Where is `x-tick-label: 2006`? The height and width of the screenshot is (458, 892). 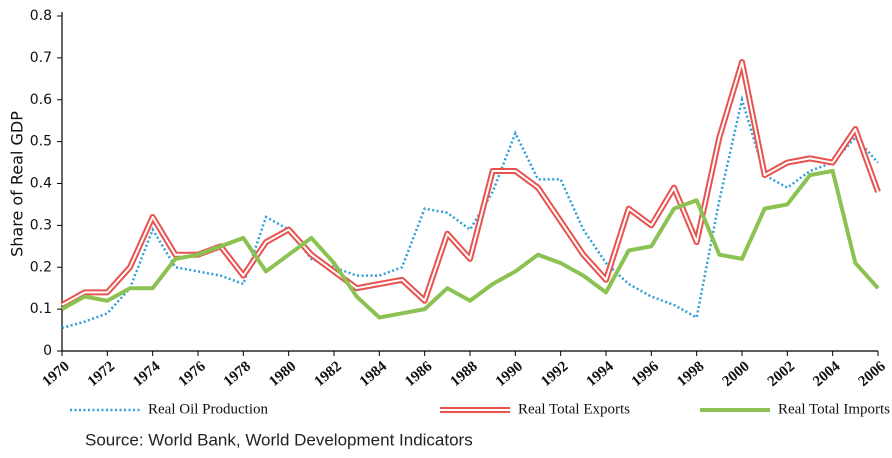
x-tick-label: 2006 is located at coordinates (873, 374).